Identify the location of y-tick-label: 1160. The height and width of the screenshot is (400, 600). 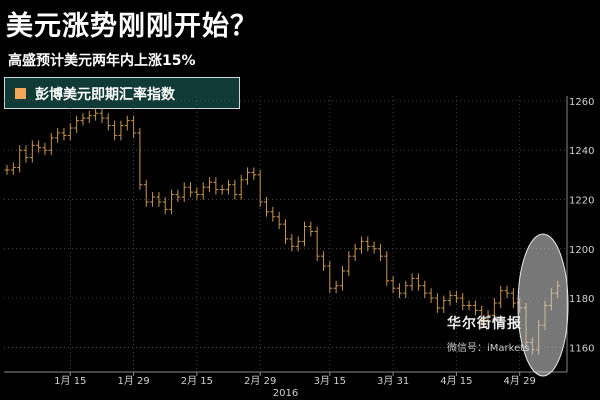
(581, 348).